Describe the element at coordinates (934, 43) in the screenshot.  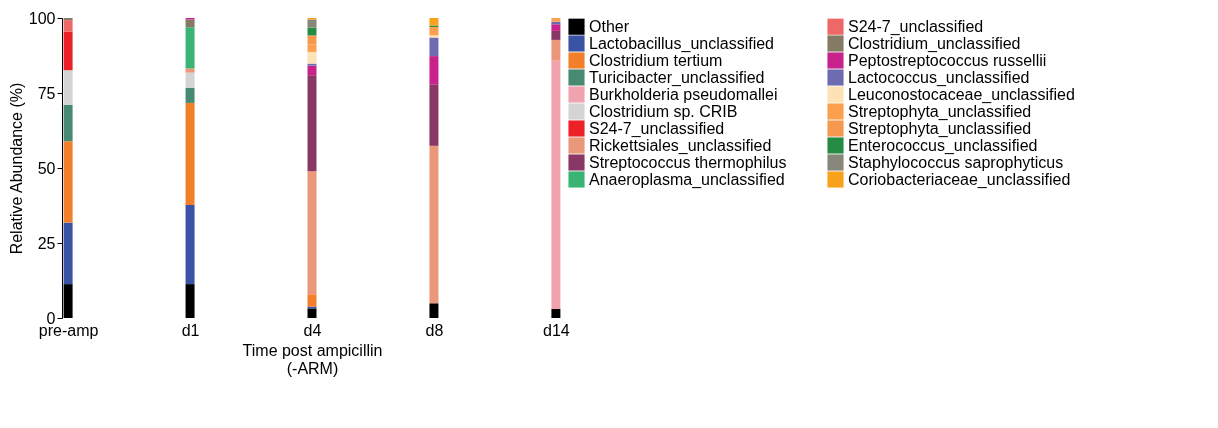
I see `legend-label: Clostridium_unclassified` at that location.